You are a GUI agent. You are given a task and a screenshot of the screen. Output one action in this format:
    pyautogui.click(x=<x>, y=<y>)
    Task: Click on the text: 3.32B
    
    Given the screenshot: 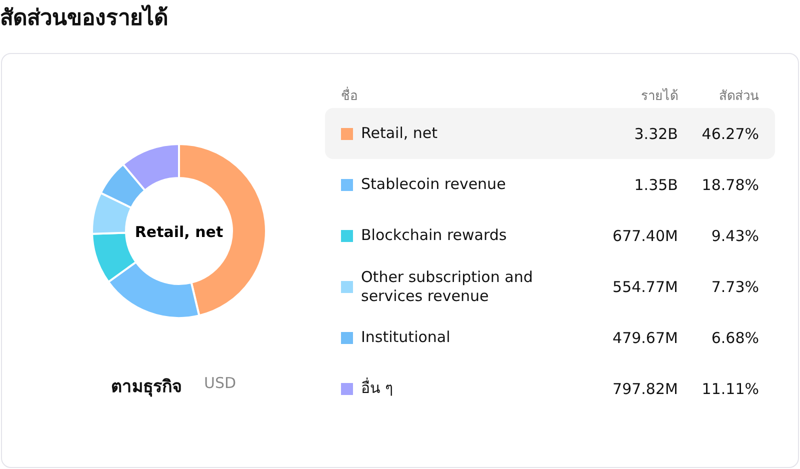 What is the action you would take?
    pyautogui.click(x=656, y=133)
    